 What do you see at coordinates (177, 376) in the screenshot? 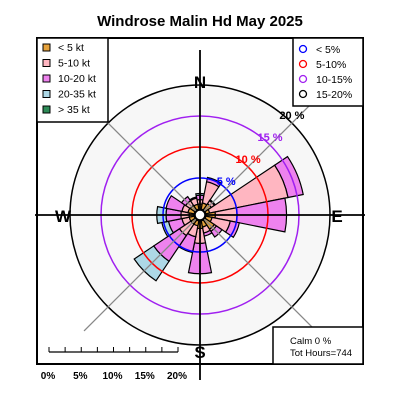
I see `scale-bar-label: 20%` at bounding box center [177, 376].